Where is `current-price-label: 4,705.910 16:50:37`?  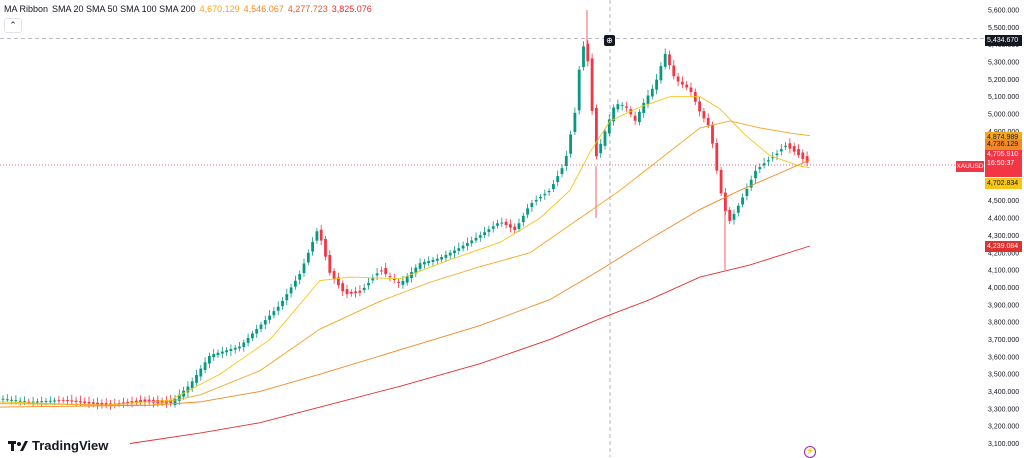 current-price-label: 4,705.910 16:50:37 is located at coordinates (1003, 163).